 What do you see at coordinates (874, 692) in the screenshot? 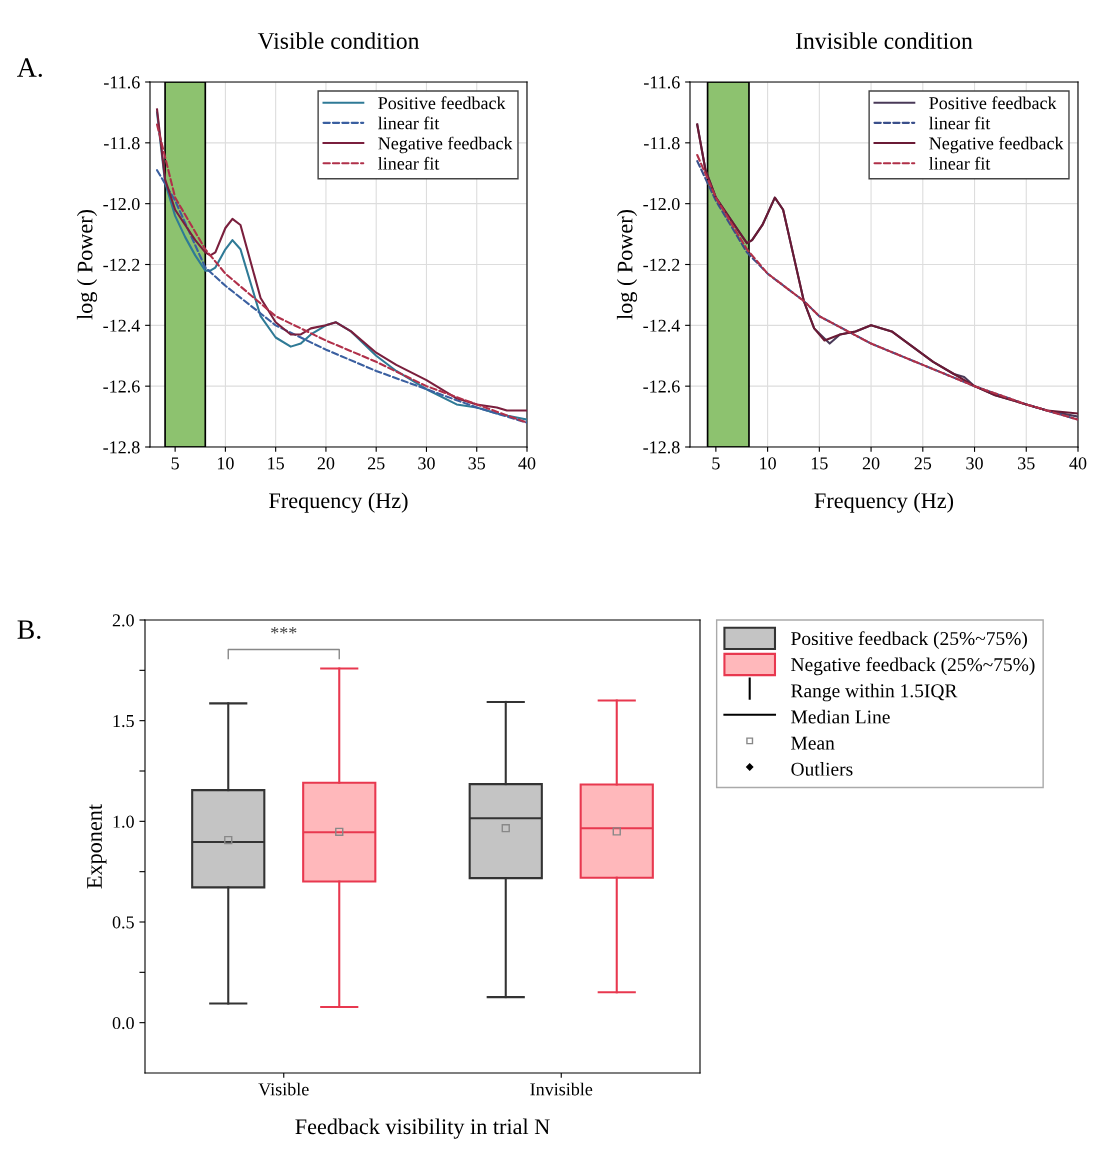
I see `text: Range within 1.5IQR` at bounding box center [874, 692].